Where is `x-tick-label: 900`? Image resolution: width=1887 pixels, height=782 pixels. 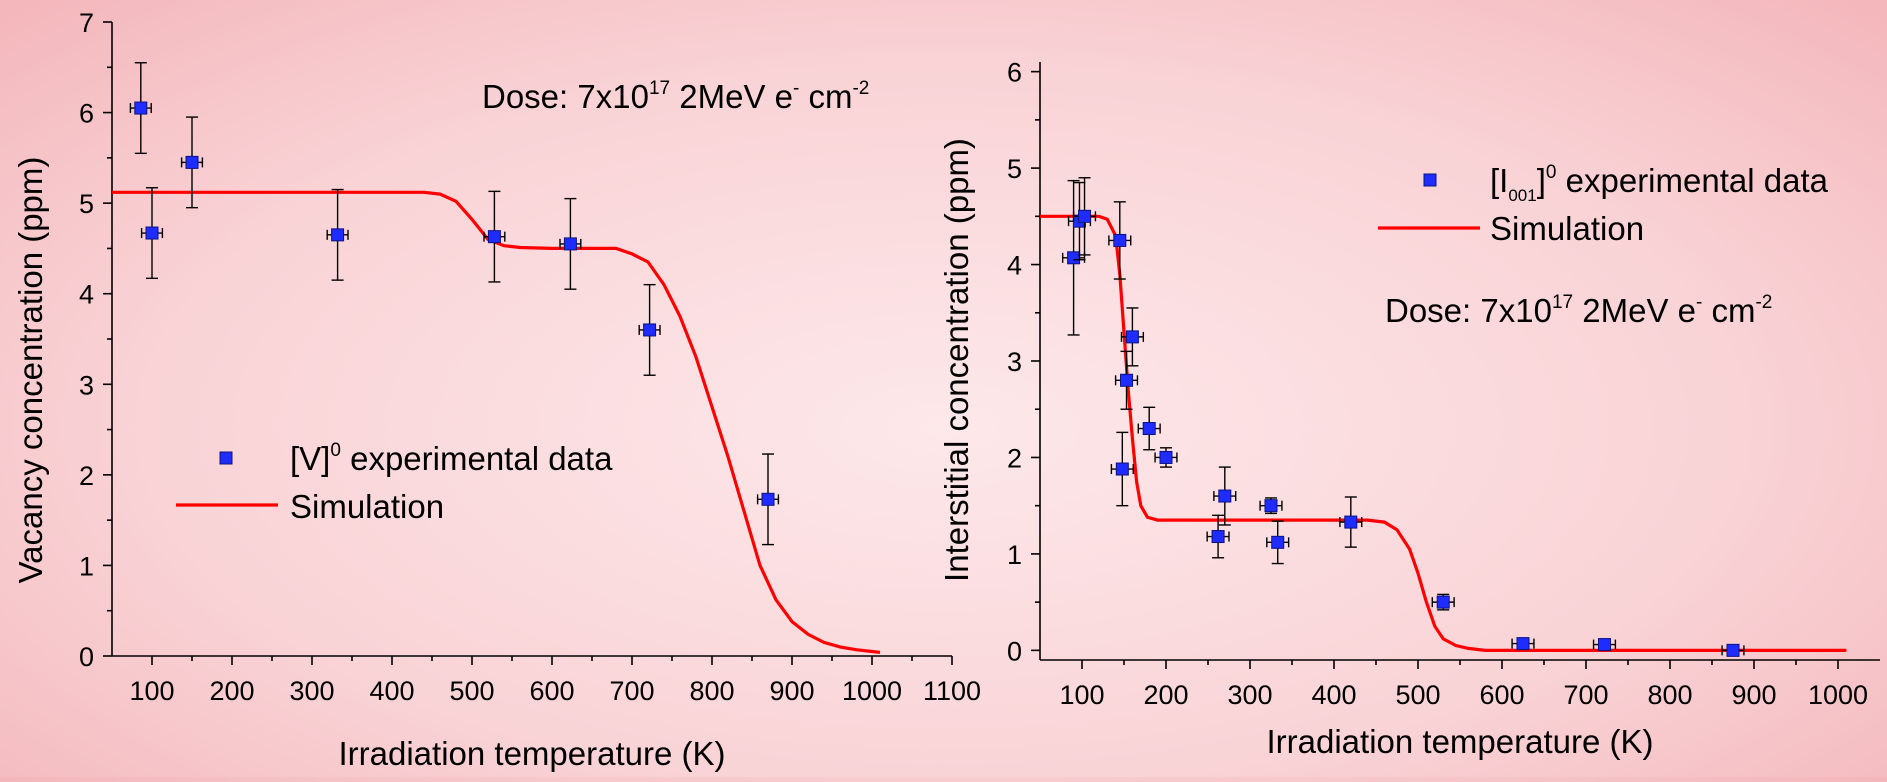
x-tick-label: 900 is located at coordinates (791, 691).